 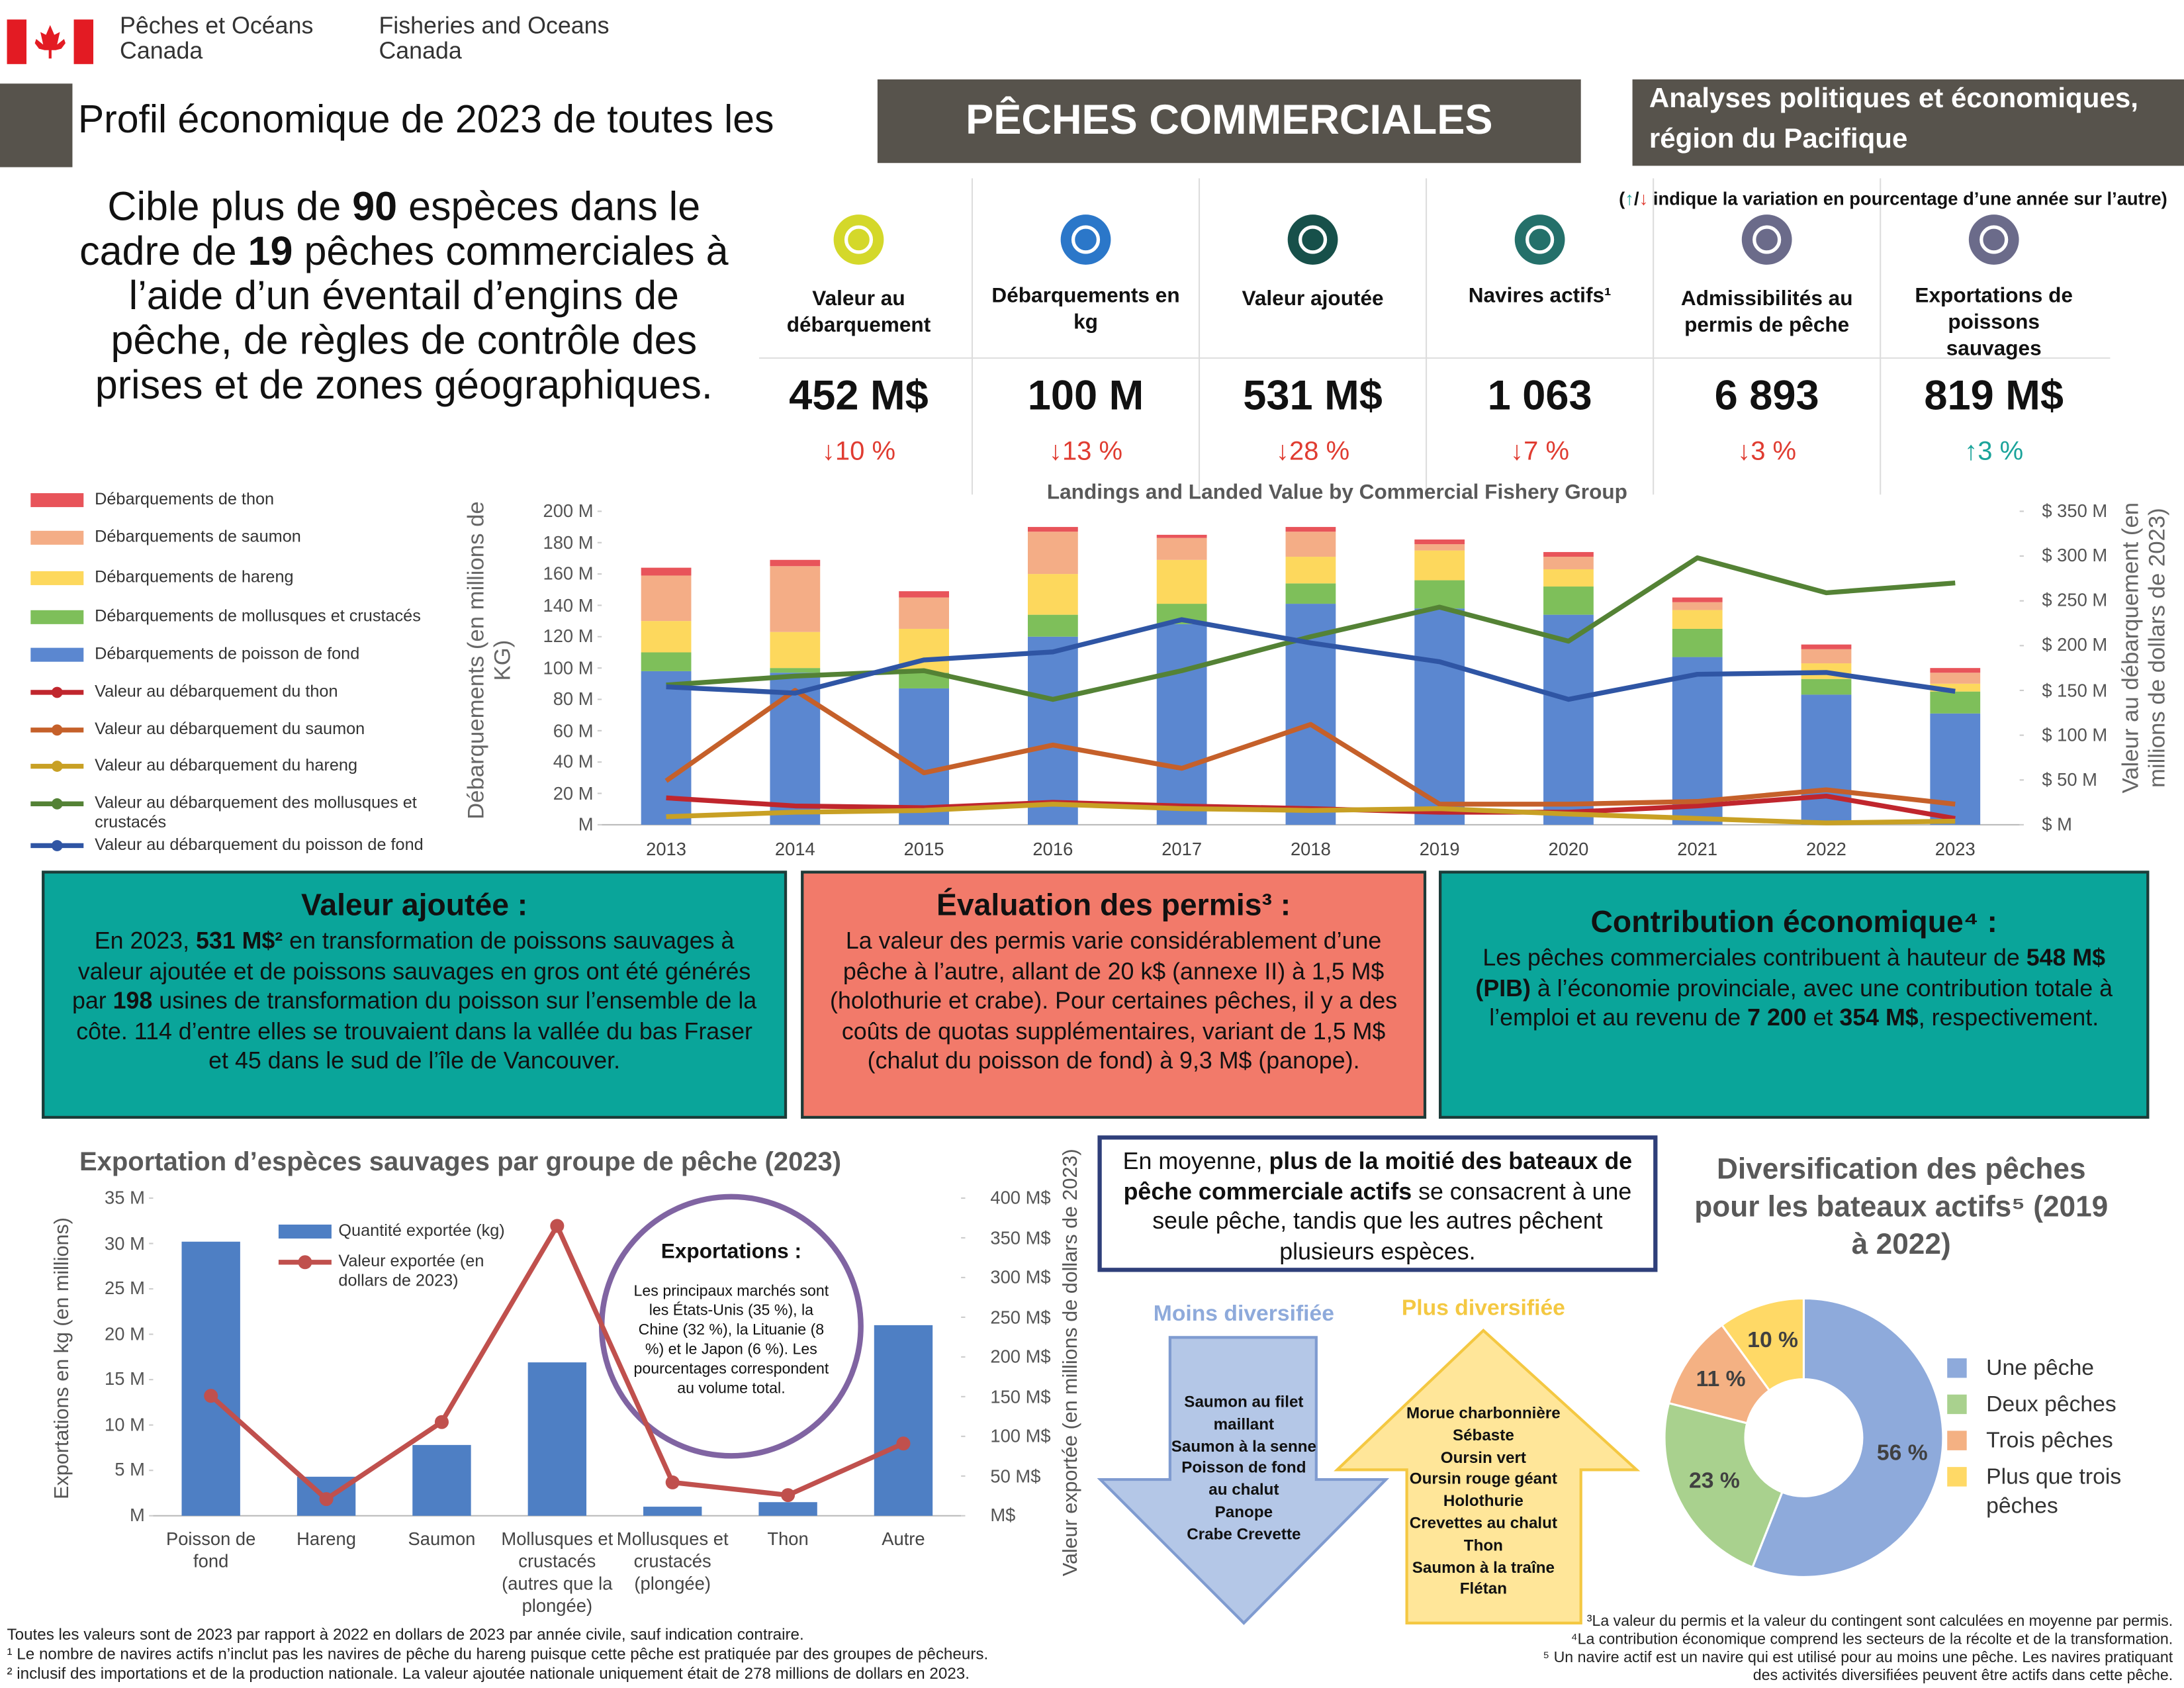 I want to click on x-tick-label: 2014, so click(x=795, y=849).